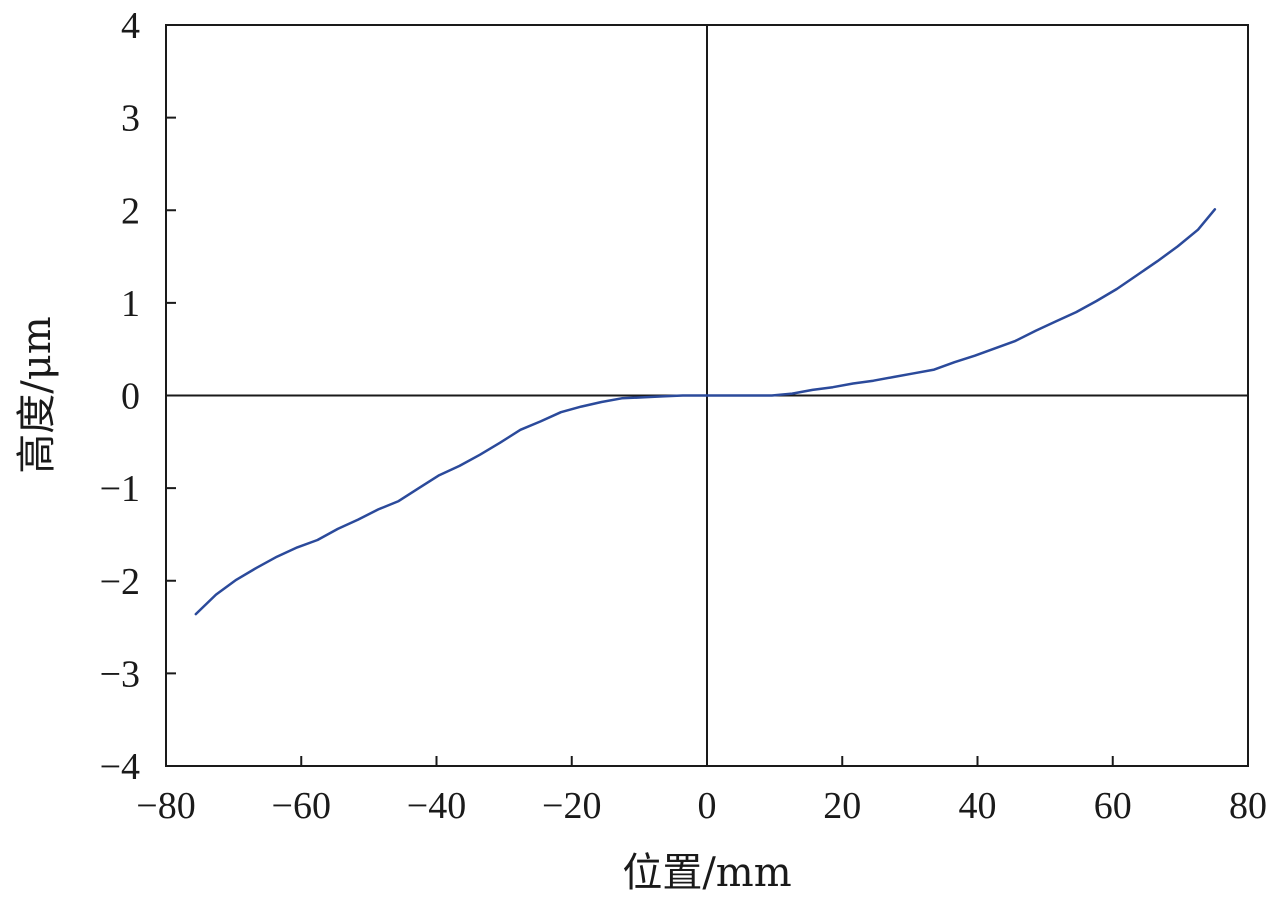 The height and width of the screenshot is (902, 1280). Describe the element at coordinates (130, 26) in the screenshot. I see `y-tick-label: 4` at that location.